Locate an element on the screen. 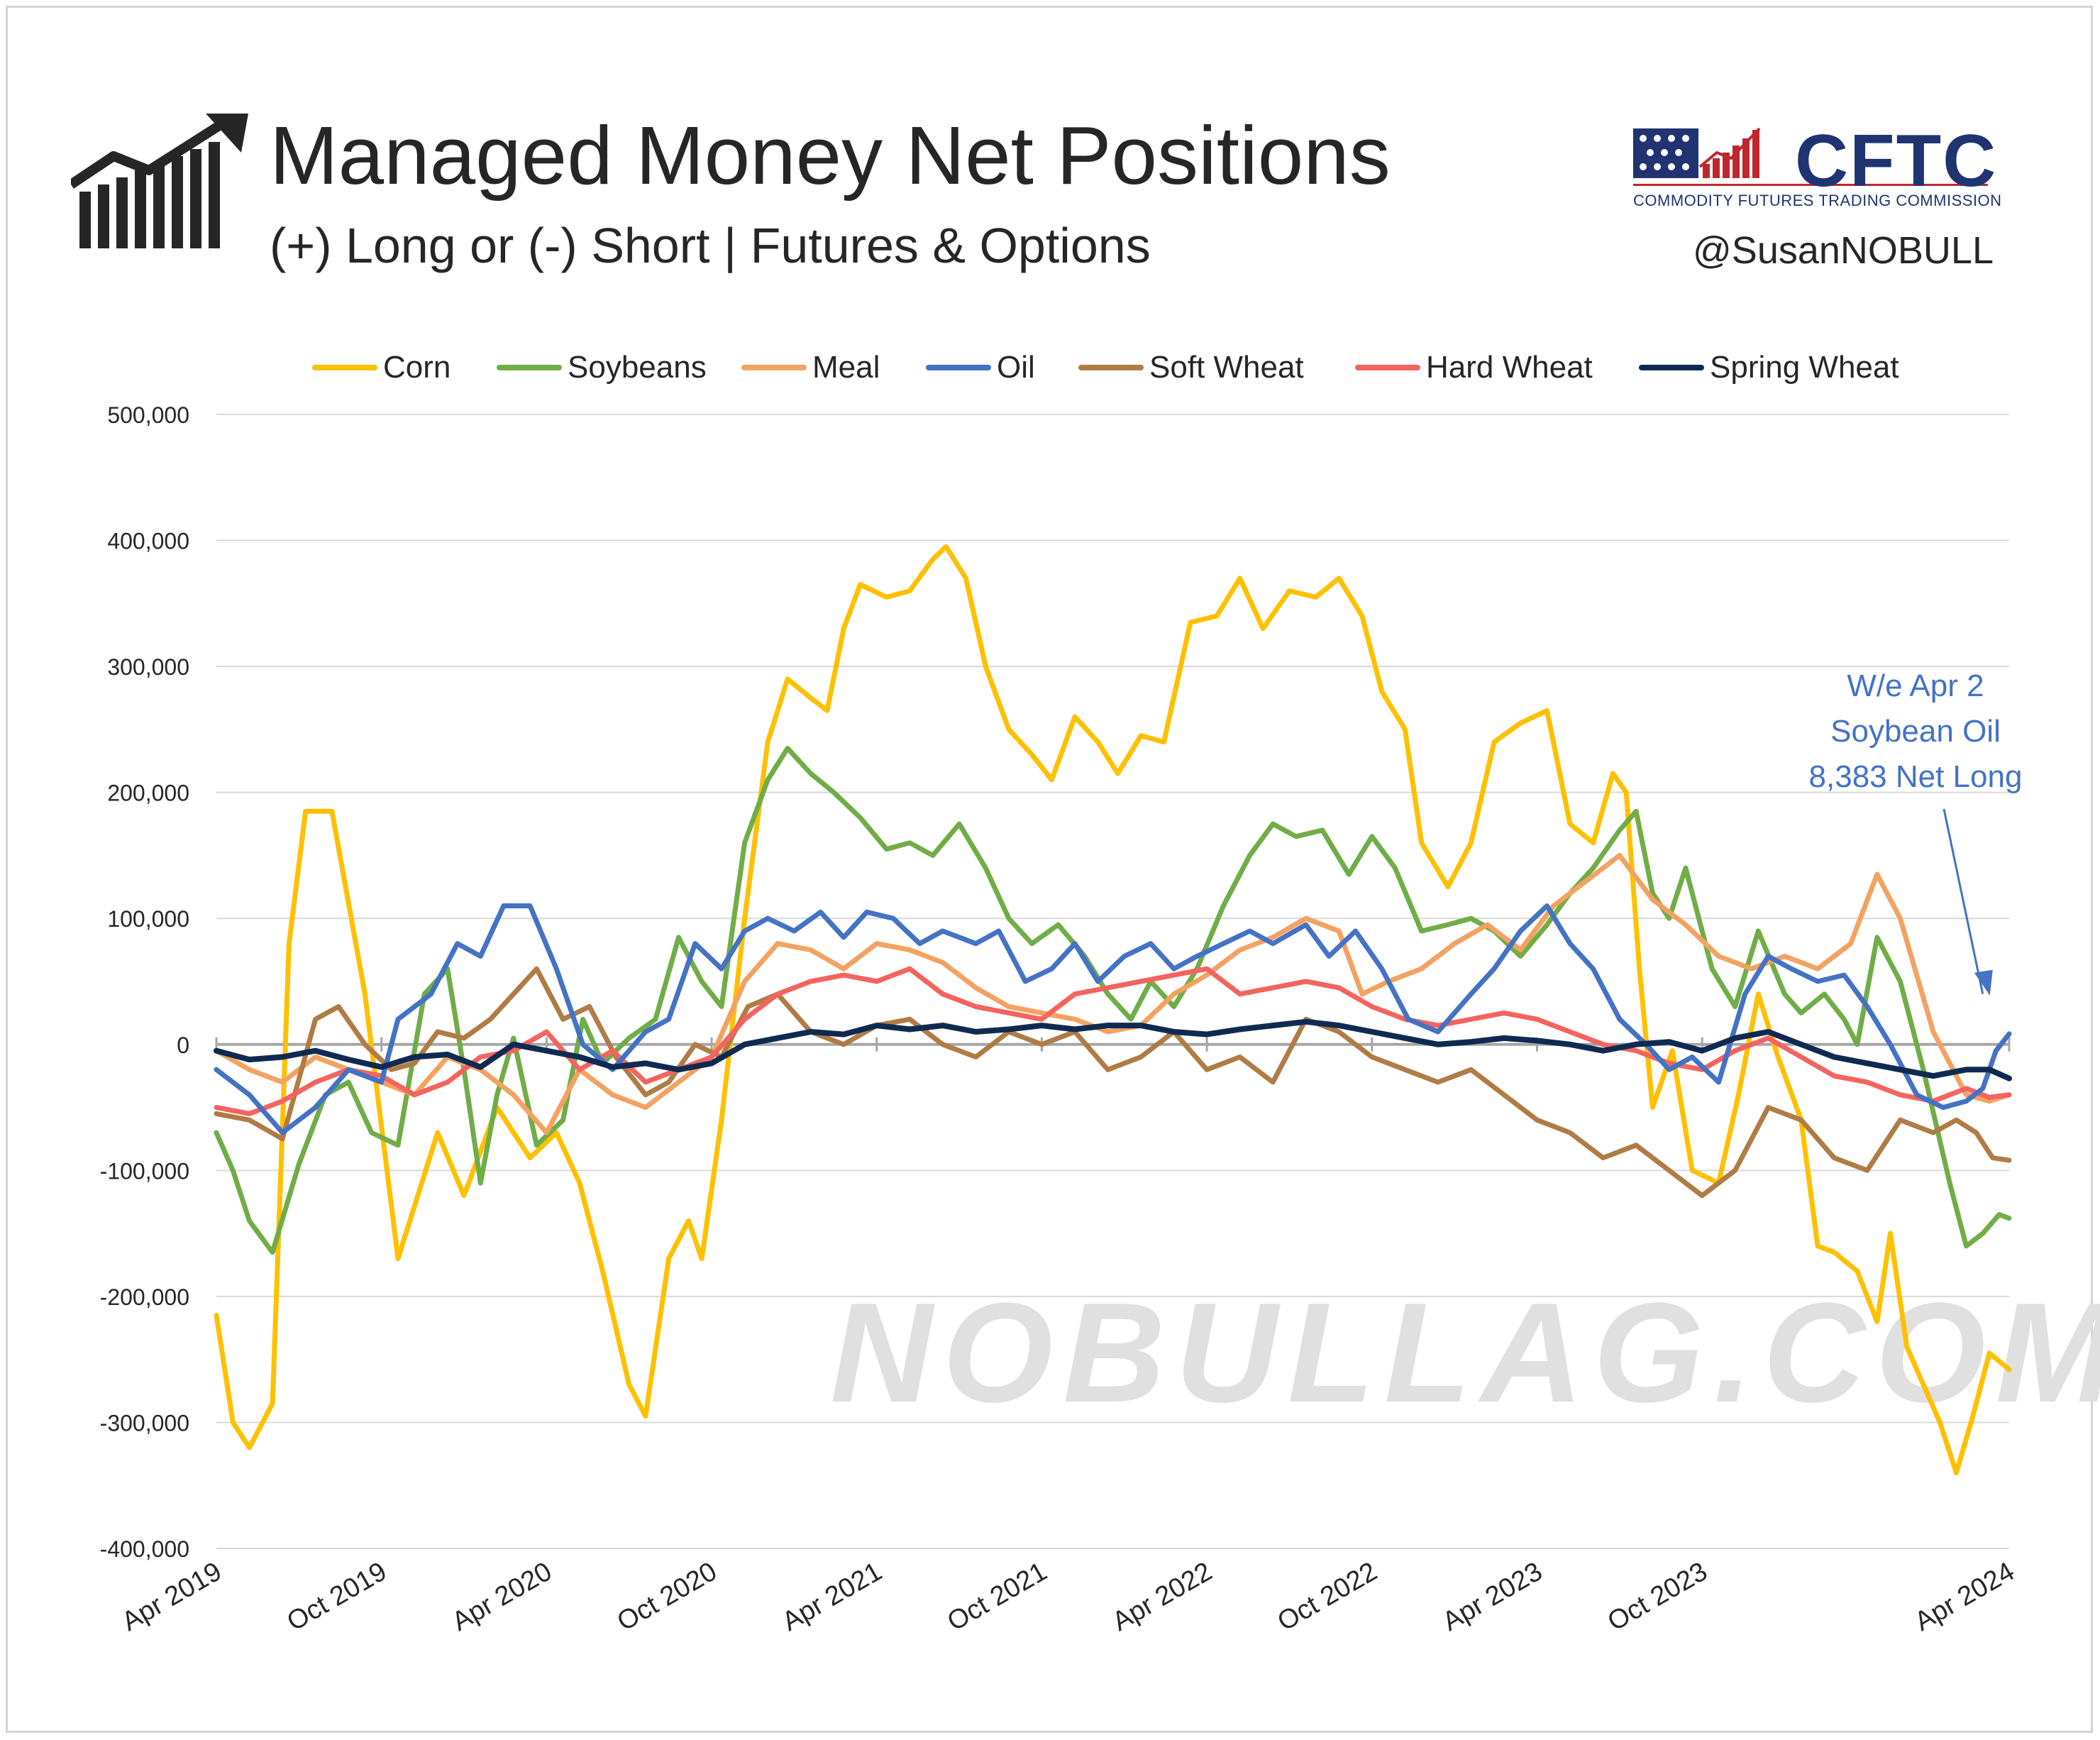 Image resolution: width=2100 pixels, height=1740 pixels. legend-item: Soybeans is located at coordinates (602, 367).